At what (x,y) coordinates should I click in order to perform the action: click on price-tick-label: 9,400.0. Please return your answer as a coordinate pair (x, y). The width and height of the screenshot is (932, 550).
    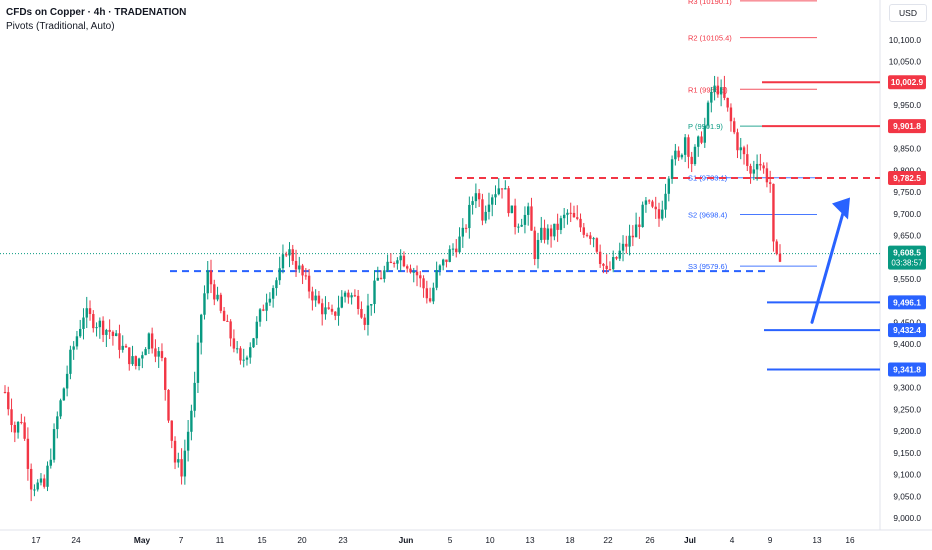
    Looking at the image, I should click on (907, 344).